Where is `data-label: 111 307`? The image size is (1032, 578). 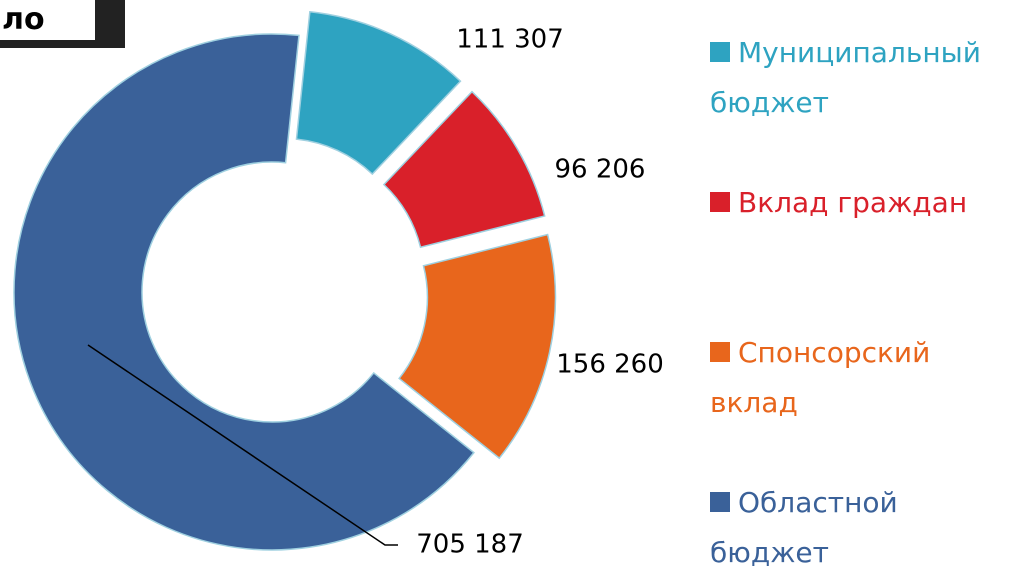 data-label: 111 307 is located at coordinates (510, 40).